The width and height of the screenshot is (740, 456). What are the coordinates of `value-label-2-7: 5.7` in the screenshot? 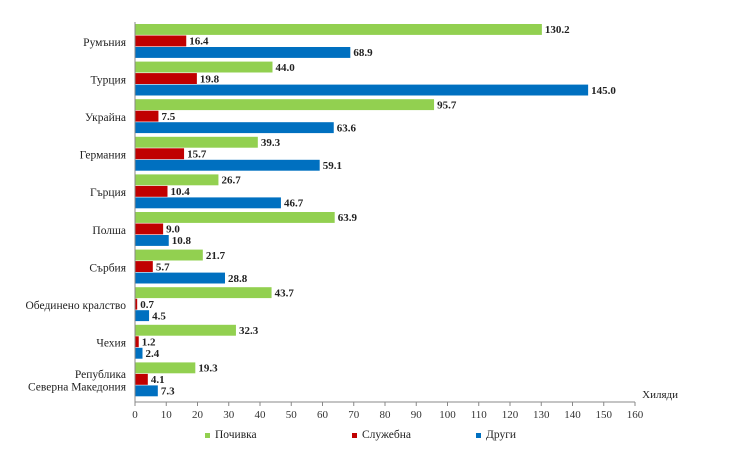 It's located at (163, 267).